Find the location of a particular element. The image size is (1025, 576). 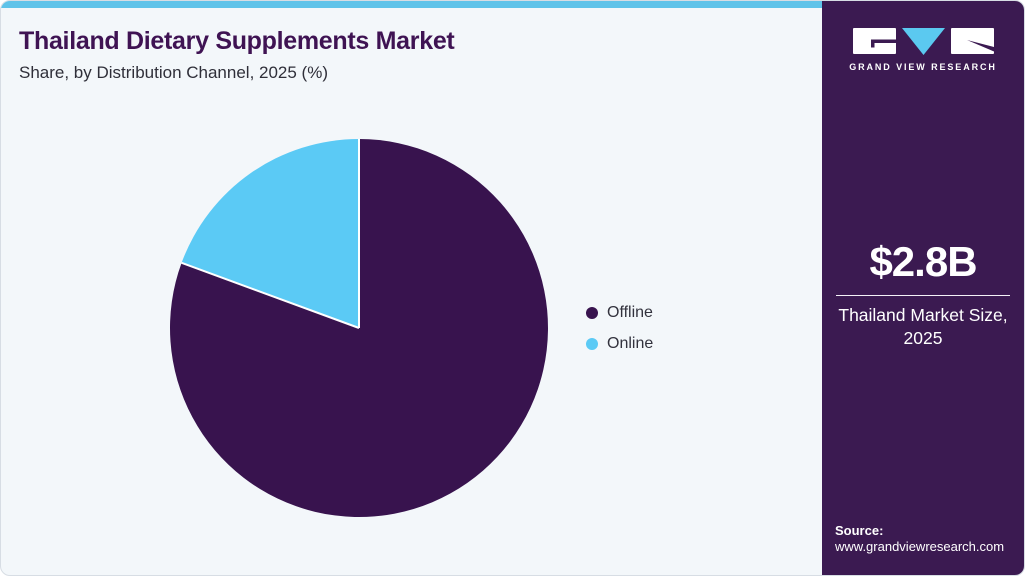

legend-dot-offline-icon is located at coordinates (592, 313).